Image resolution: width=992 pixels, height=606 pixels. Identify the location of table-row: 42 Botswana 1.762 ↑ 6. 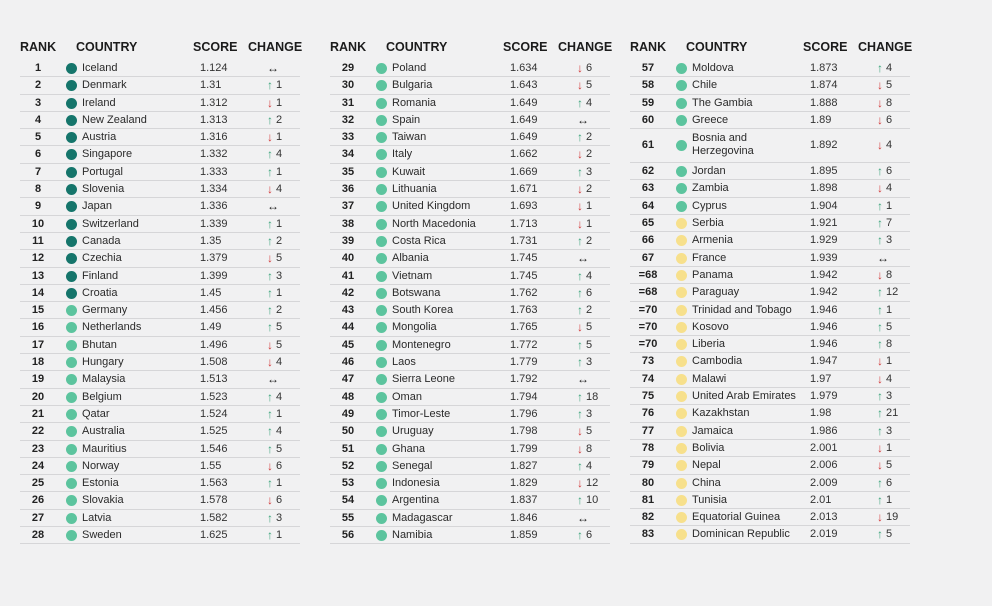
(470, 294).